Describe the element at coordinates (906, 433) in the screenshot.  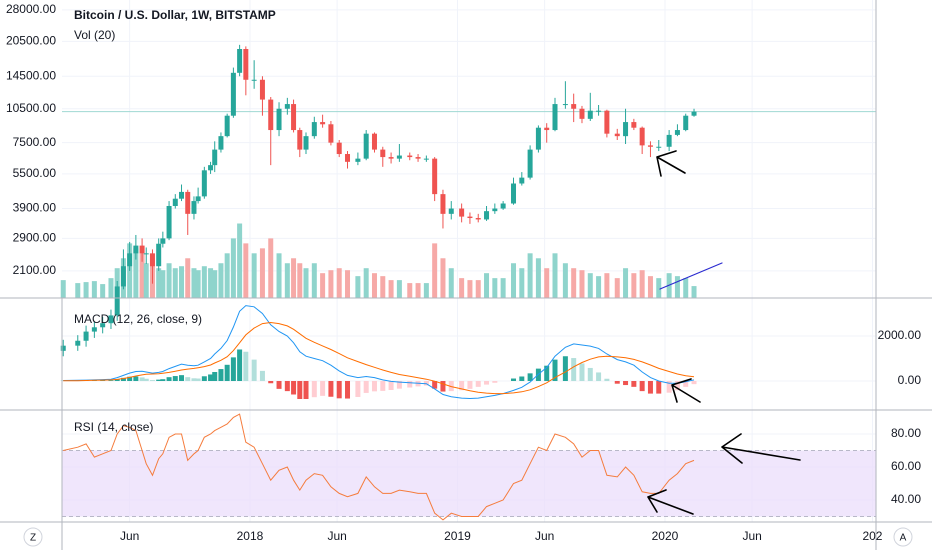
I see `y-tick-label: 80.00` at that location.